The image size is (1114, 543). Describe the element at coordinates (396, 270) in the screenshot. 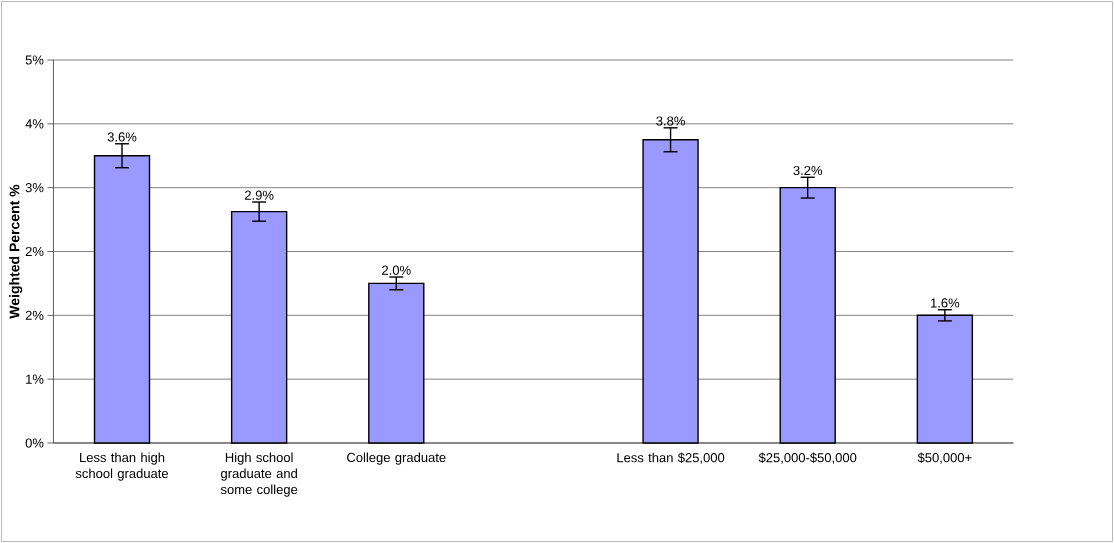

I see `data-label: 2.0%` at that location.